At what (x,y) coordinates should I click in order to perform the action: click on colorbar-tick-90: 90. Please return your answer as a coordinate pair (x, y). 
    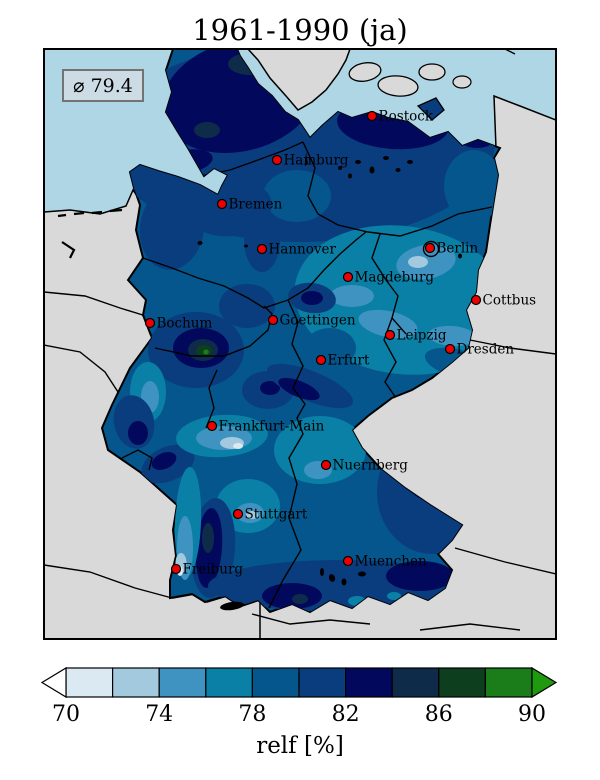
    Looking at the image, I should click on (532, 714).